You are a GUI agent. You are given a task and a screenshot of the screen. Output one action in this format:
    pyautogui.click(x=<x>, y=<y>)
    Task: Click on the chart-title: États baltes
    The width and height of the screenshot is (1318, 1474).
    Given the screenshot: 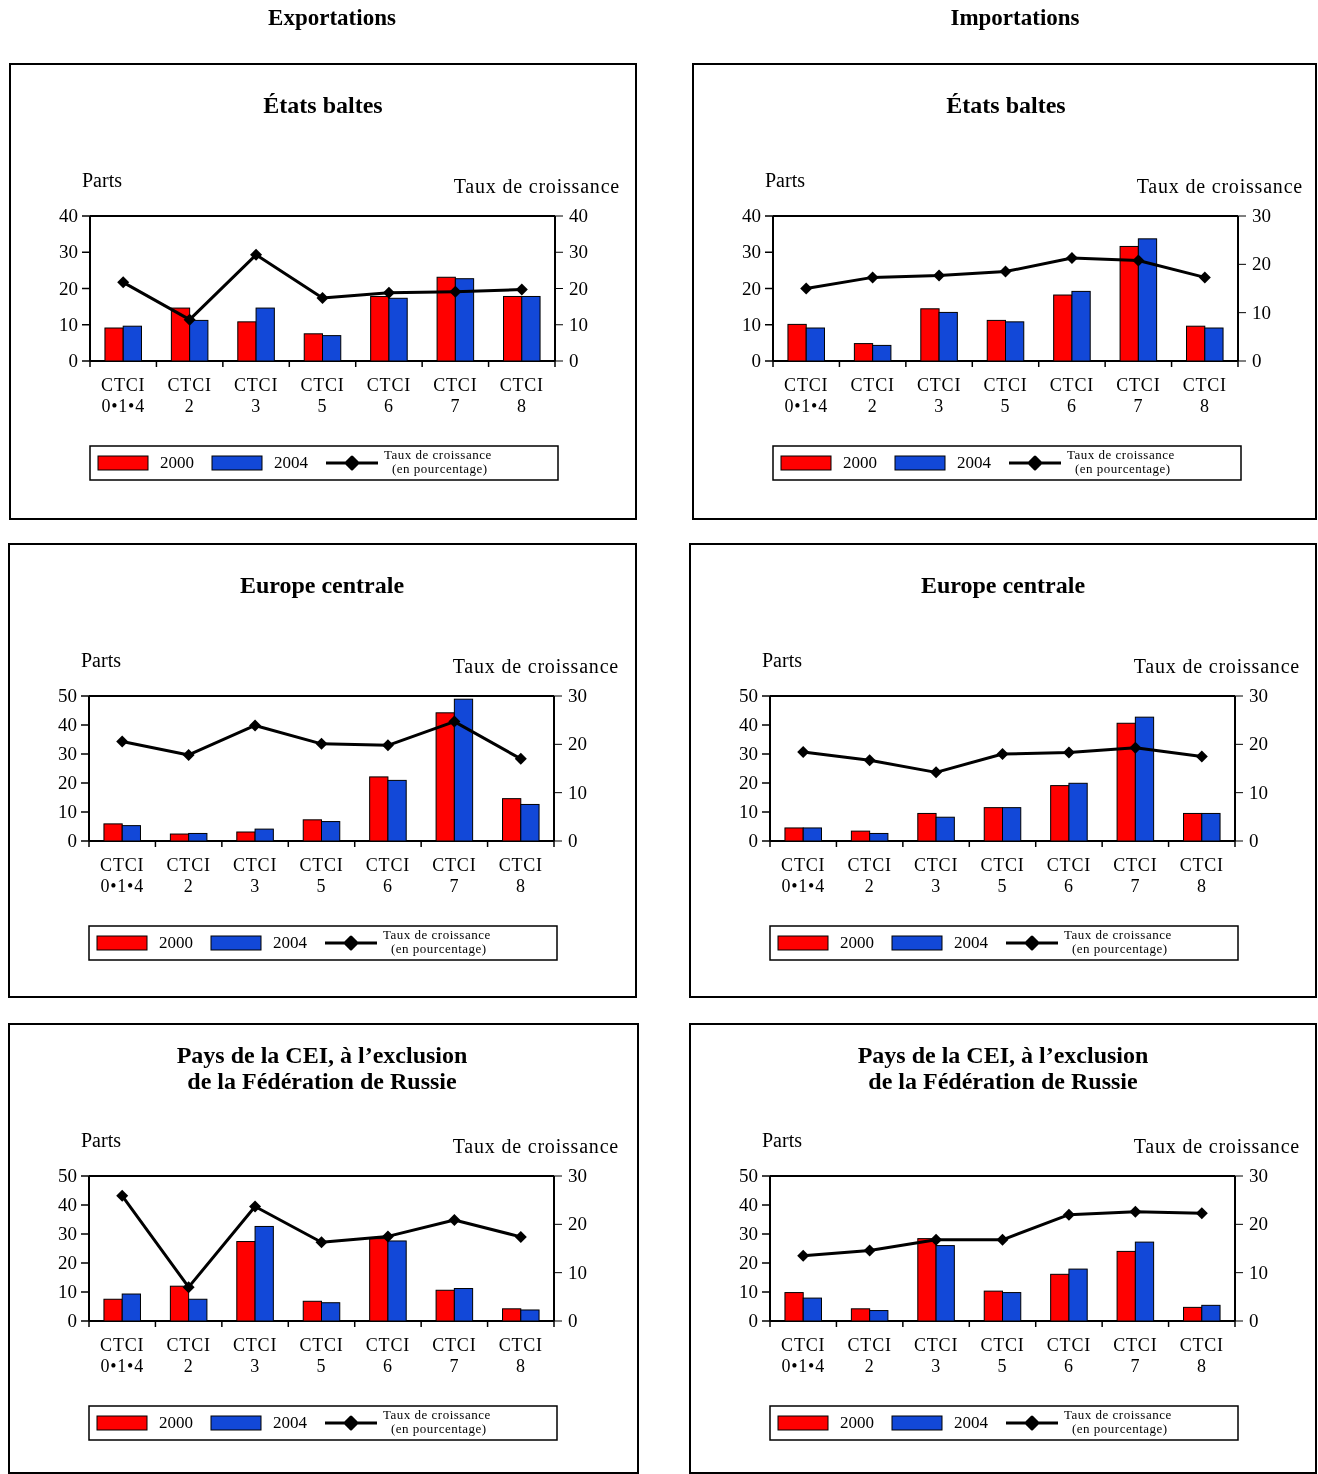 What is the action you would take?
    pyautogui.click(x=323, y=105)
    